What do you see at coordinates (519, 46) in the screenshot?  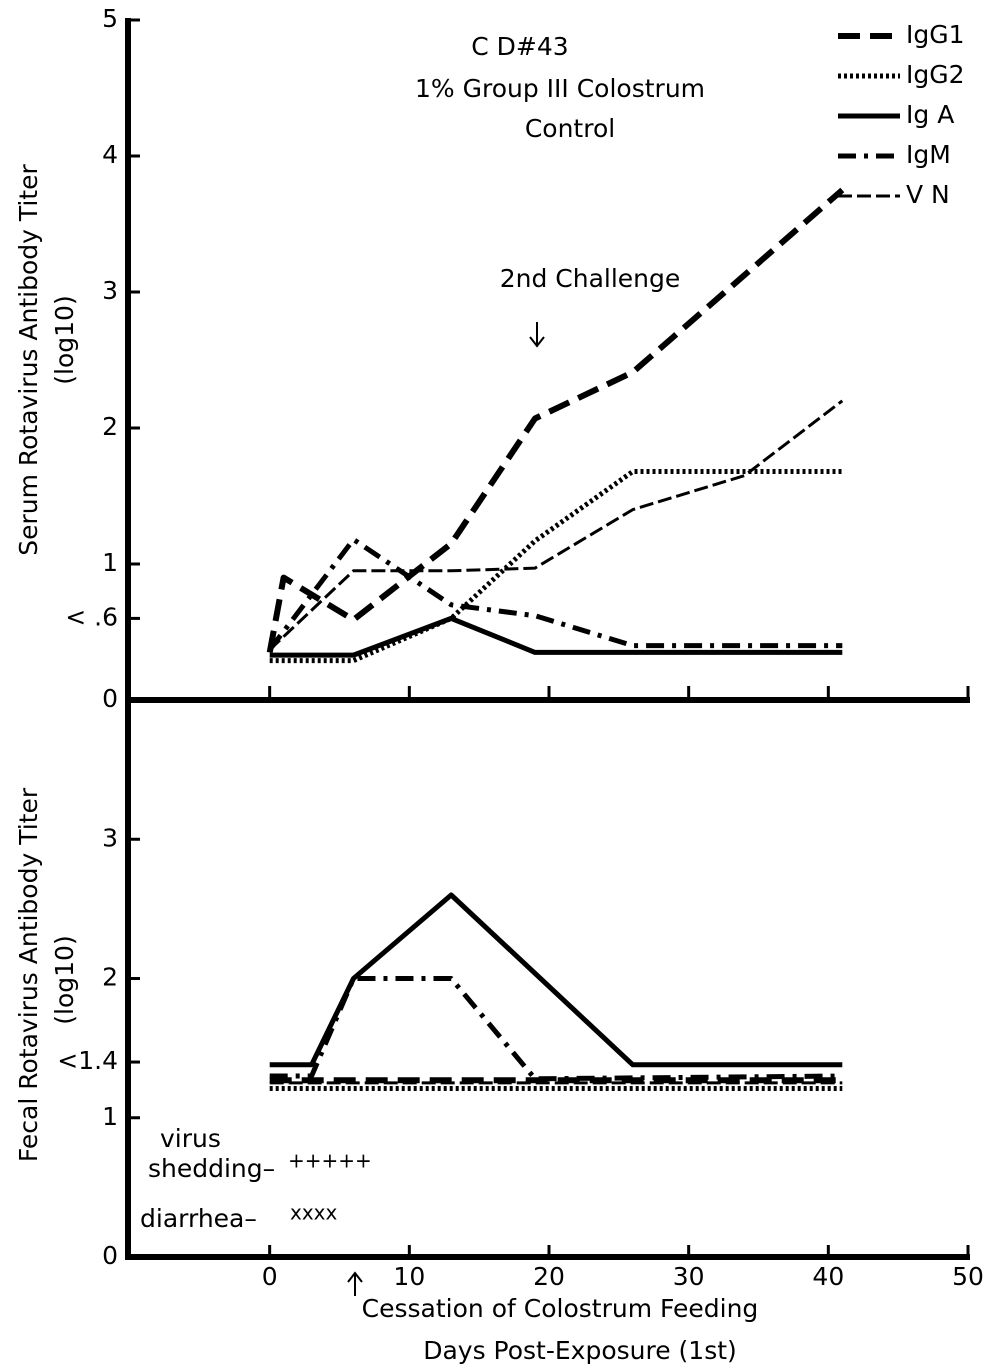 I see `title-line: C D#43` at bounding box center [519, 46].